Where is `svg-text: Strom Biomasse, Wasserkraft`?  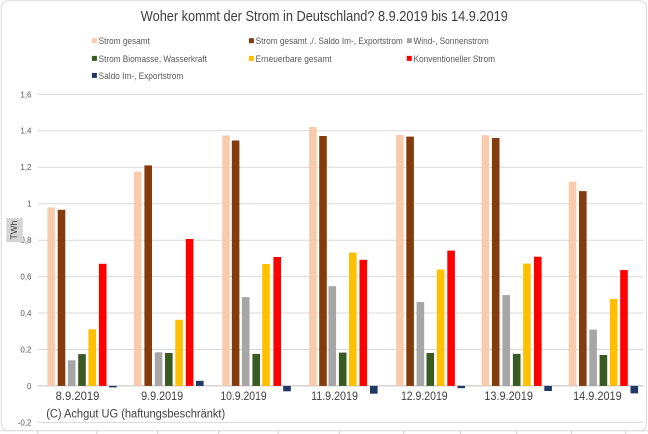
svg-text: Strom Biomasse, Wasserkraft is located at coordinates (153, 59).